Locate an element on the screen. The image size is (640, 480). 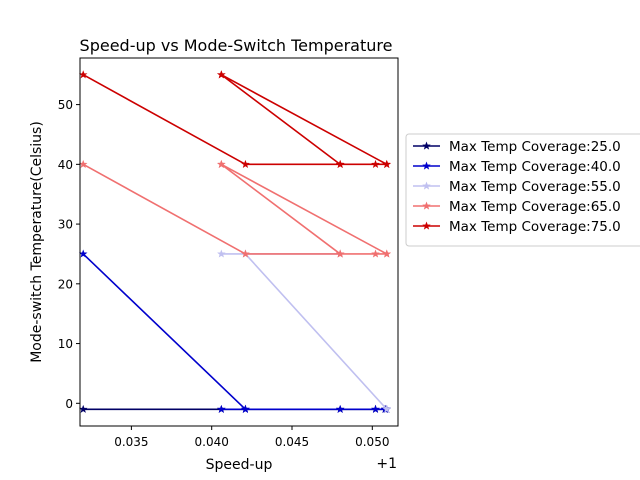
legend-label: Max Temp Coverage:75.0 is located at coordinates (535, 227).